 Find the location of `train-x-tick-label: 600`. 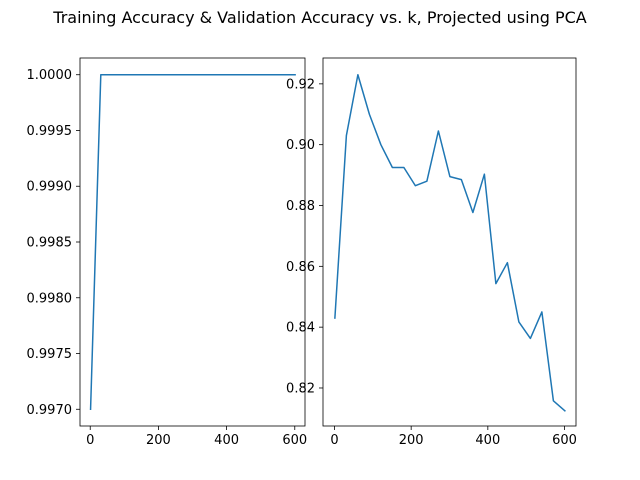

train-x-tick-label: 600 is located at coordinates (294, 440).